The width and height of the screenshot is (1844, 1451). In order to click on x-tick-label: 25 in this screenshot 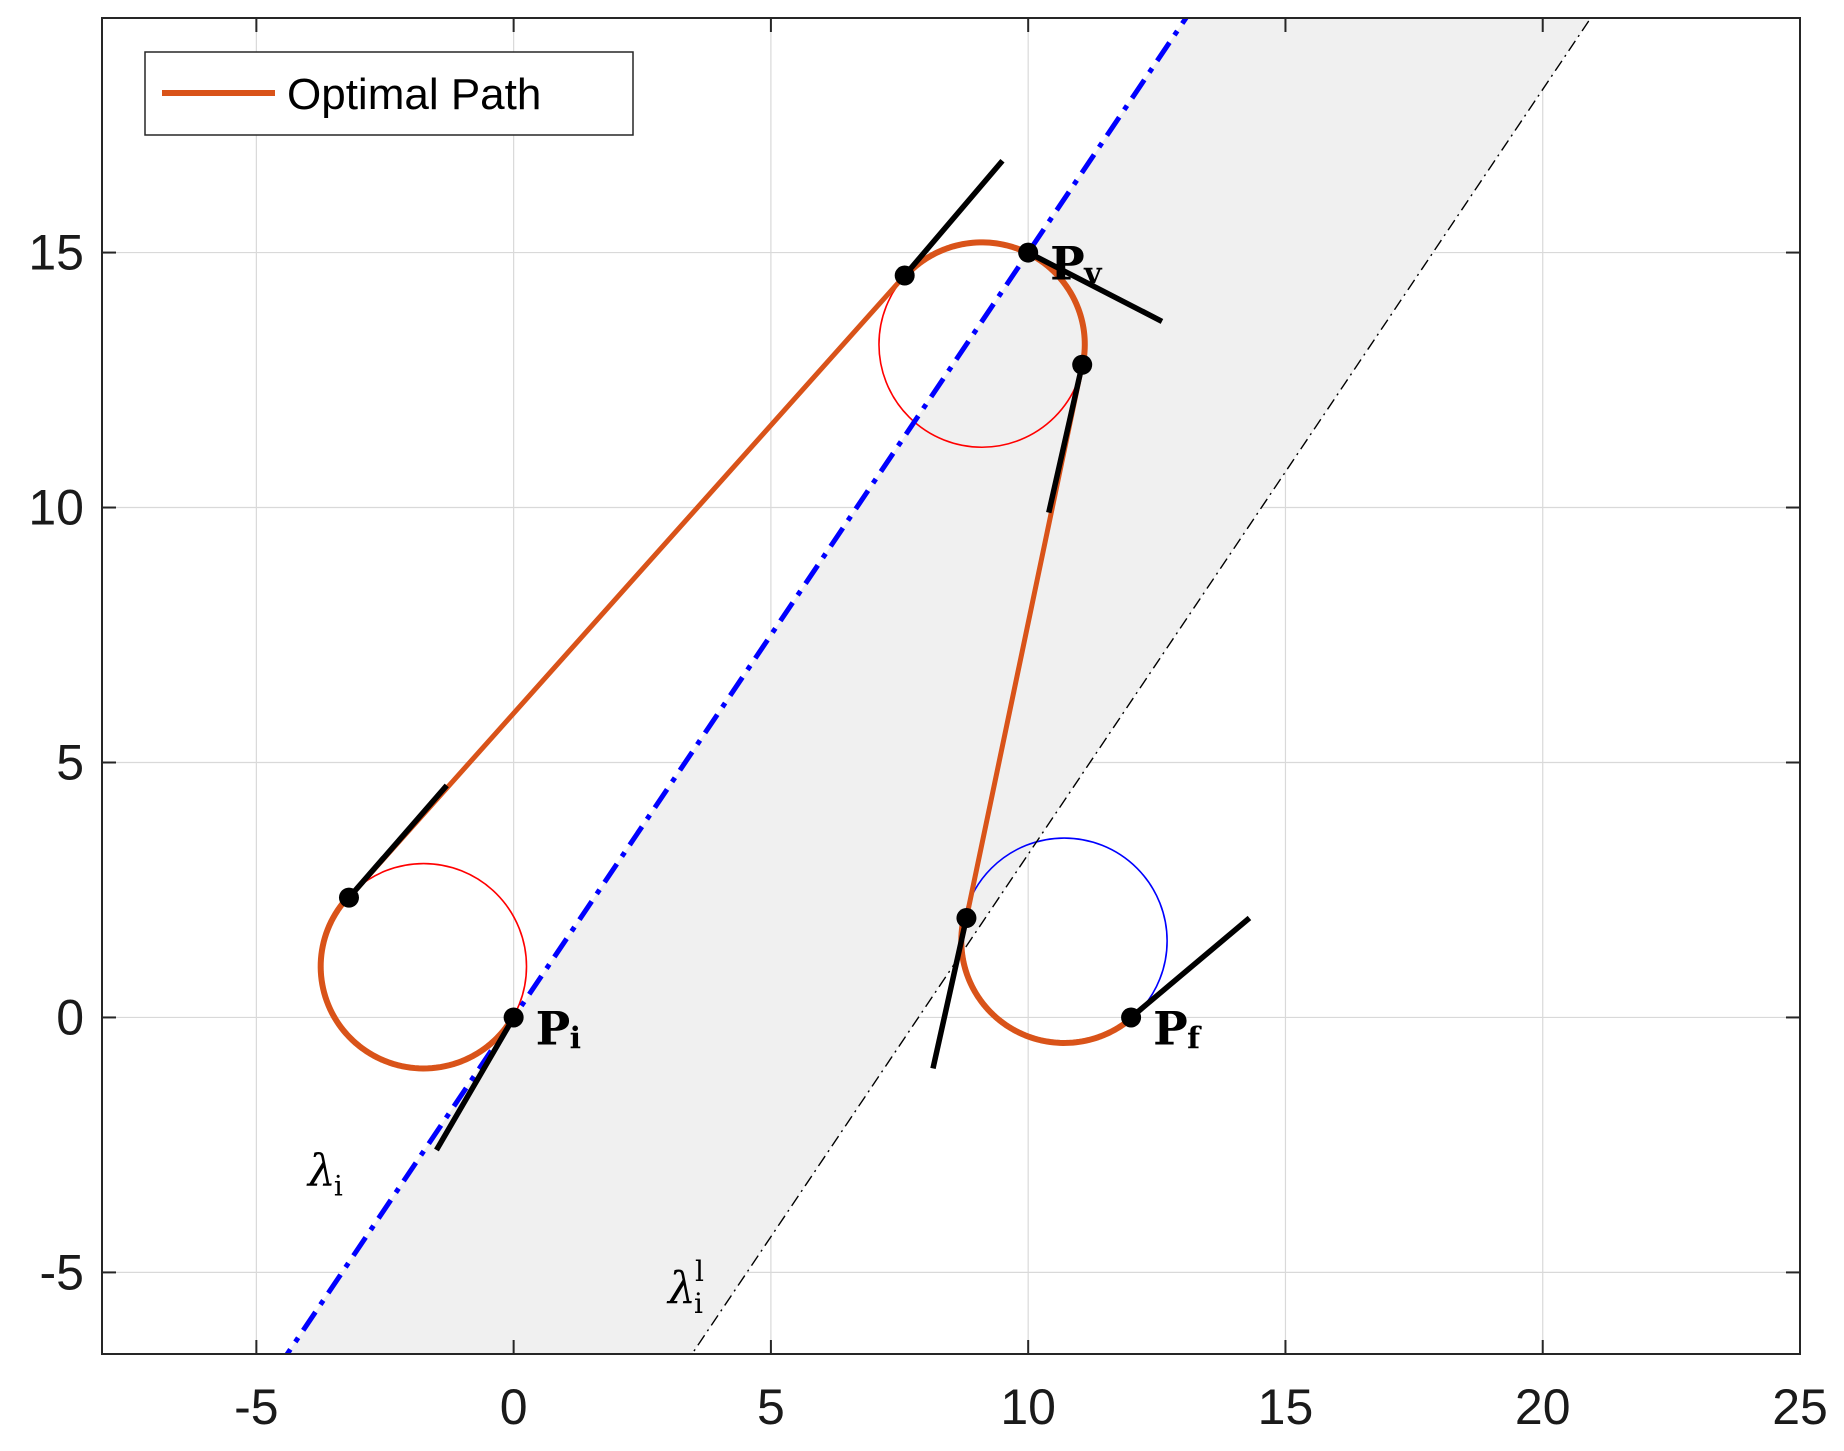, I will do `click(1800, 1407)`.